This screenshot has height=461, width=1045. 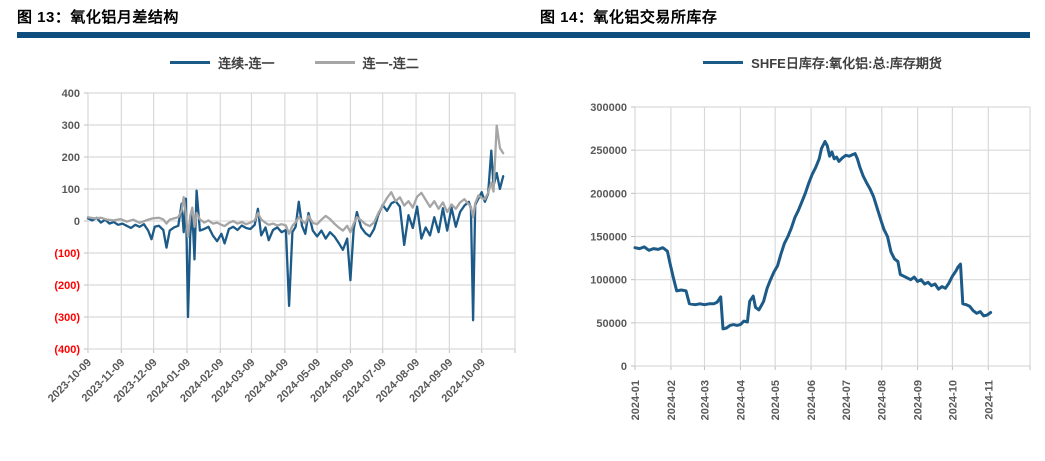 What do you see at coordinates (71, 126) in the screenshot?
I see `svg-text: 300` at bounding box center [71, 126].